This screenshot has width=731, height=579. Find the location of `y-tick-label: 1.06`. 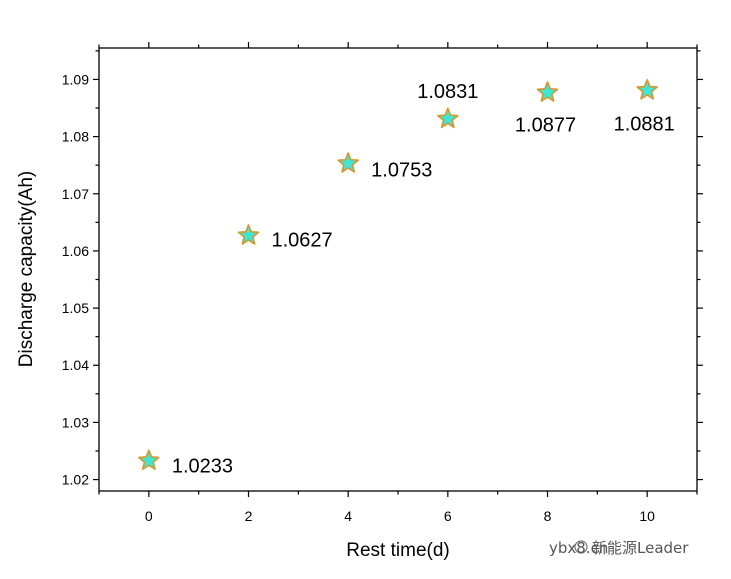

y-tick-label: 1.06 is located at coordinates (75, 251).